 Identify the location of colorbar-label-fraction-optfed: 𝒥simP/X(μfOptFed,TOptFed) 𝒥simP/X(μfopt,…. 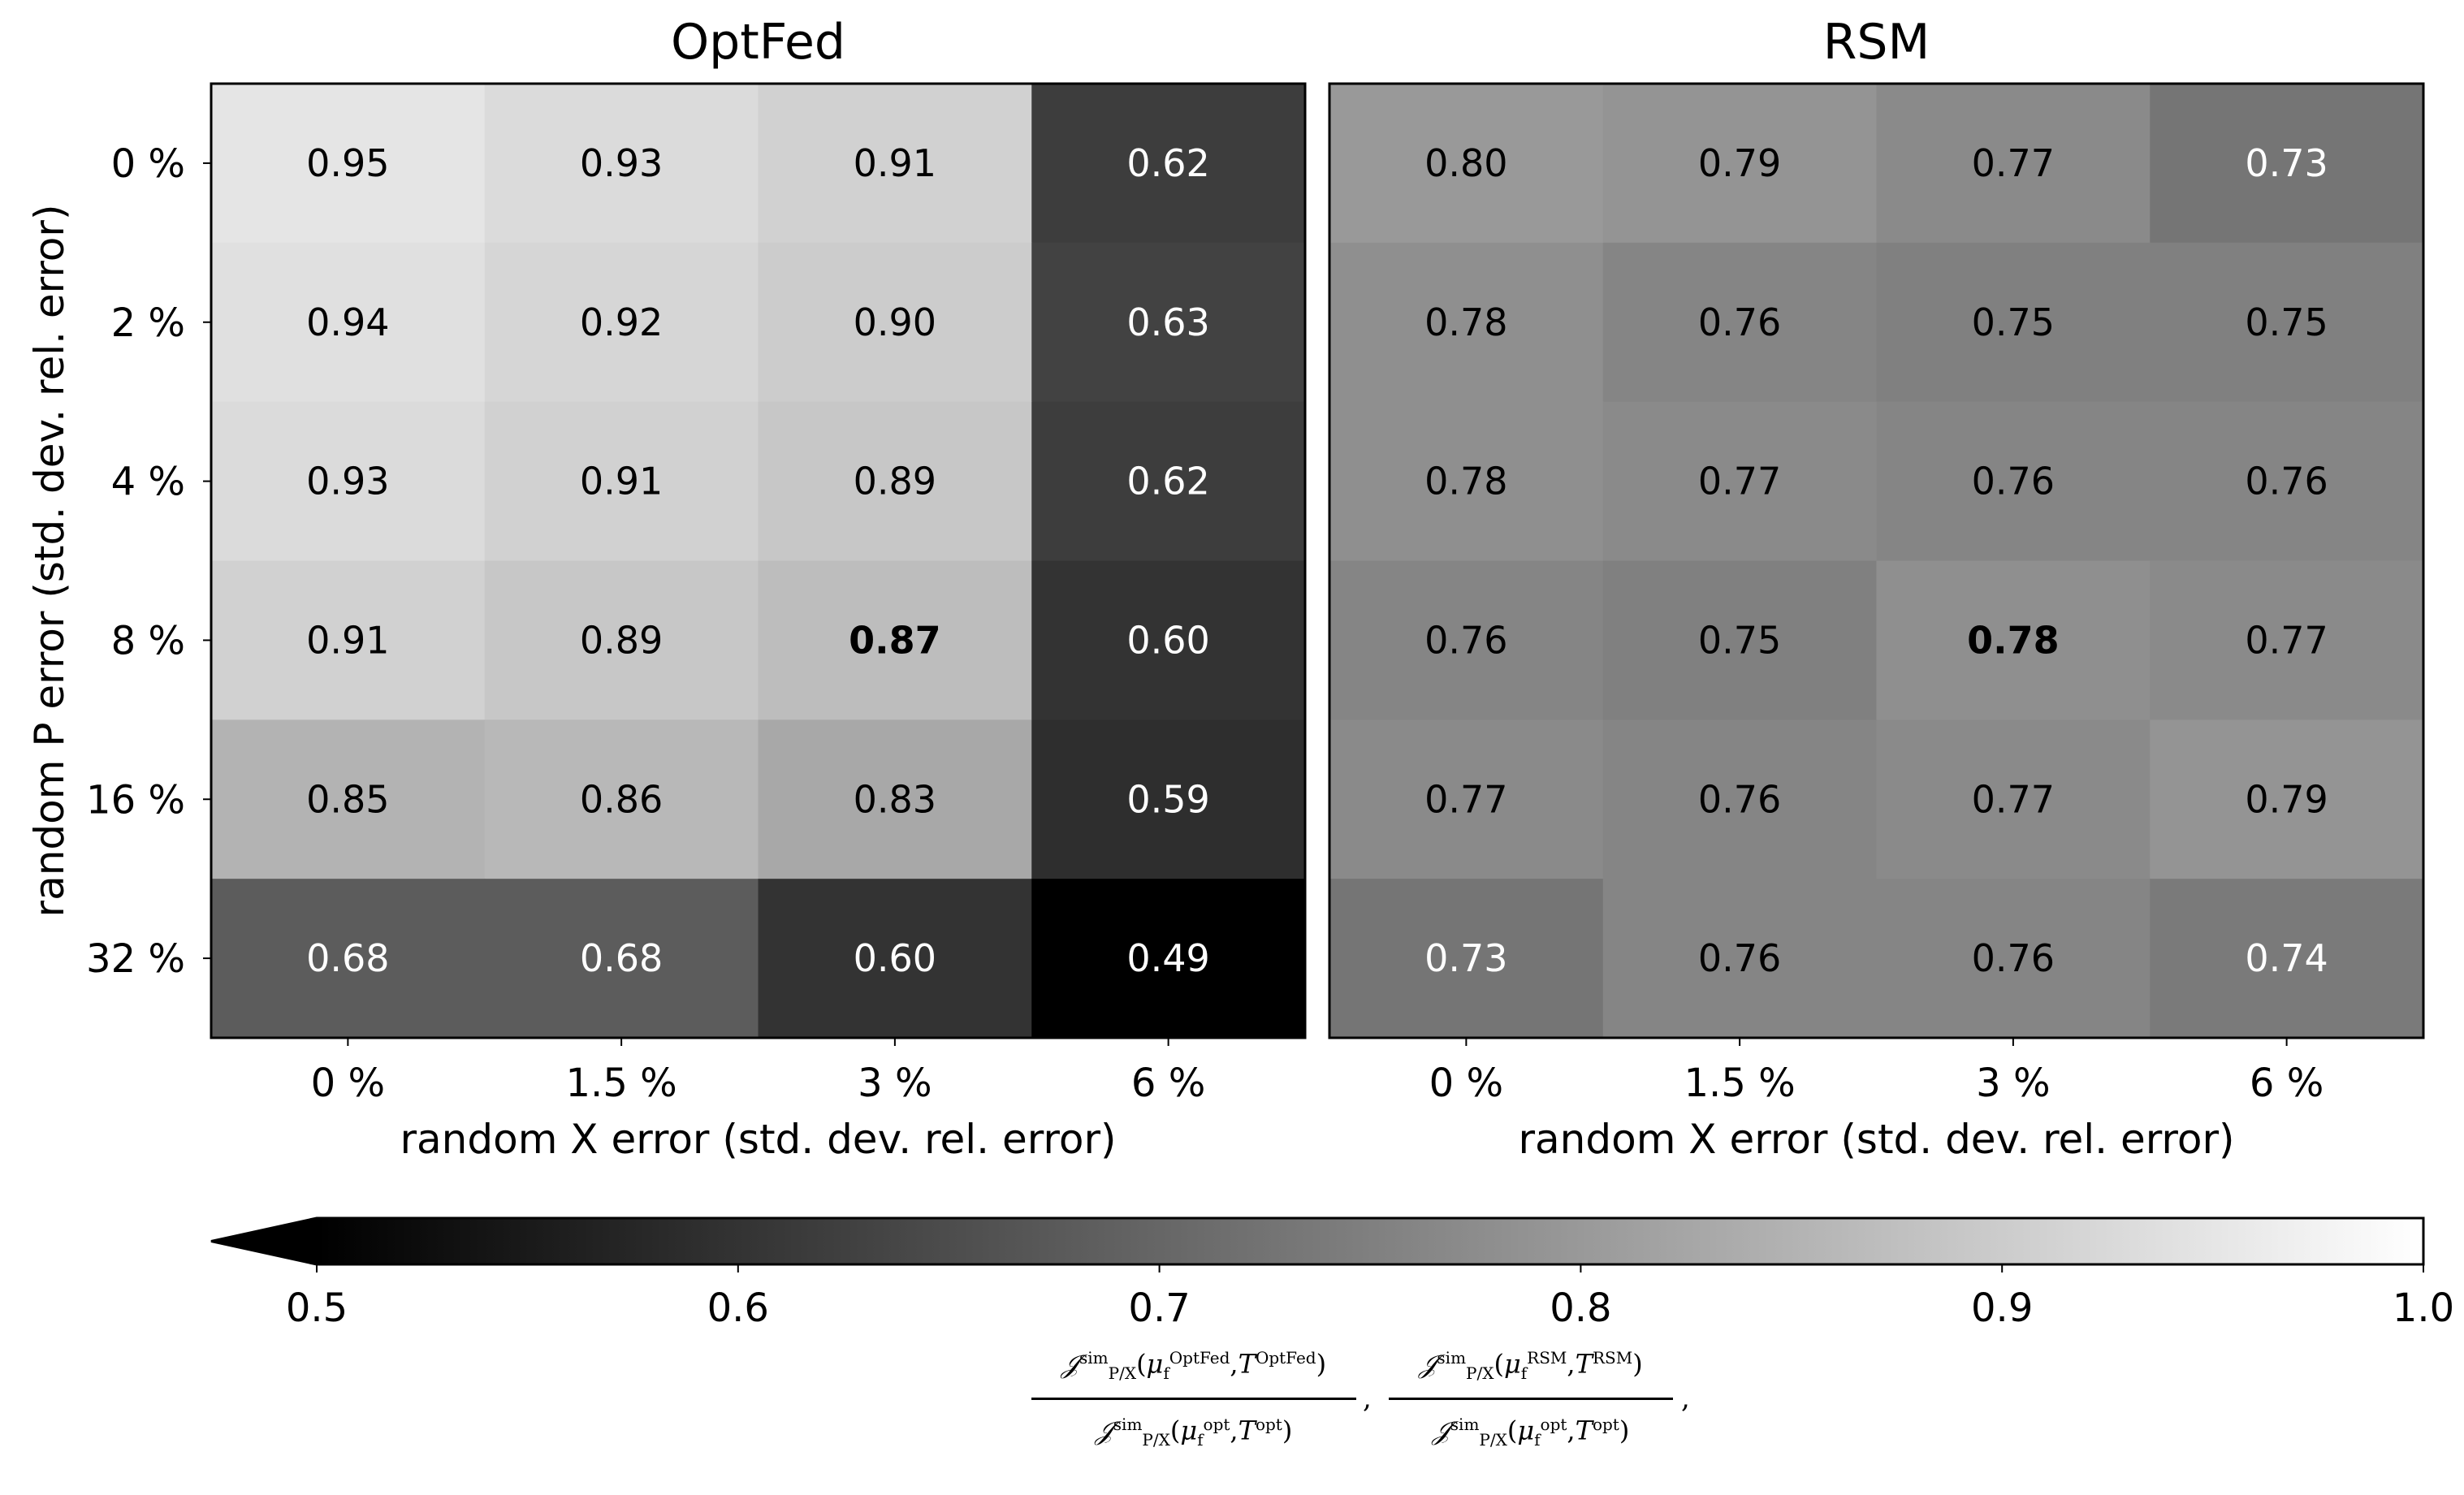
(1193, 1399).